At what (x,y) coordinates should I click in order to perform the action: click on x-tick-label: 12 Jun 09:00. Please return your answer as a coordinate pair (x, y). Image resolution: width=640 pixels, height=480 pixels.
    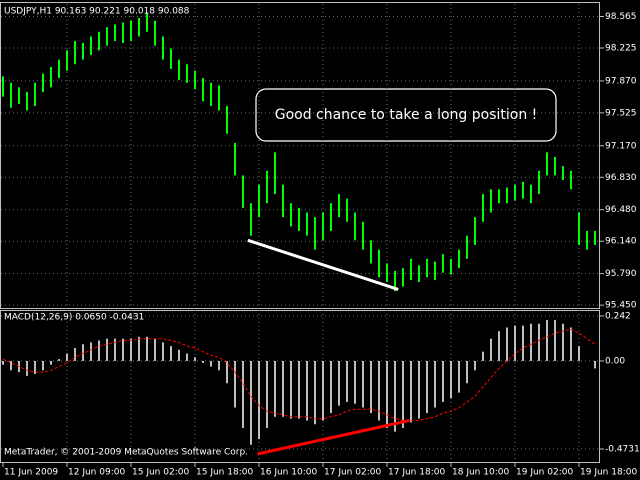
    Looking at the image, I should click on (96, 473).